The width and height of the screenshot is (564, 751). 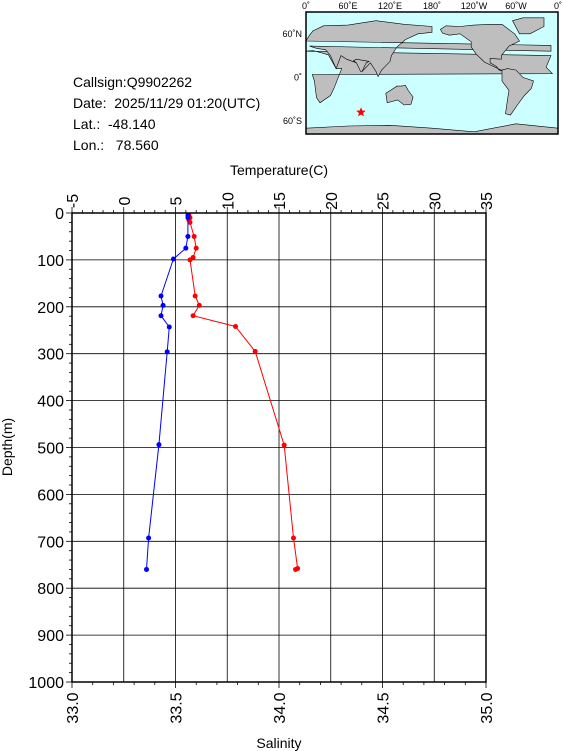 What do you see at coordinates (133, 82) in the screenshot?
I see `callsign-text: Callsign:Q9902262` at bounding box center [133, 82].